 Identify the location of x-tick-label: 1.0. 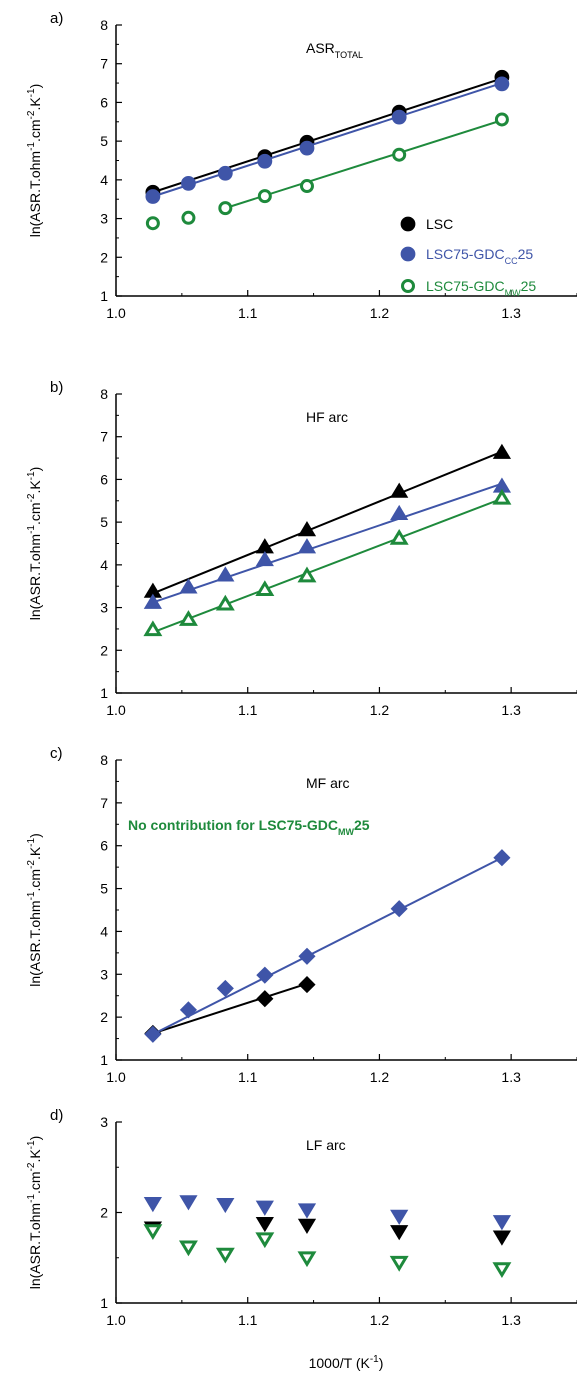
(116, 313).